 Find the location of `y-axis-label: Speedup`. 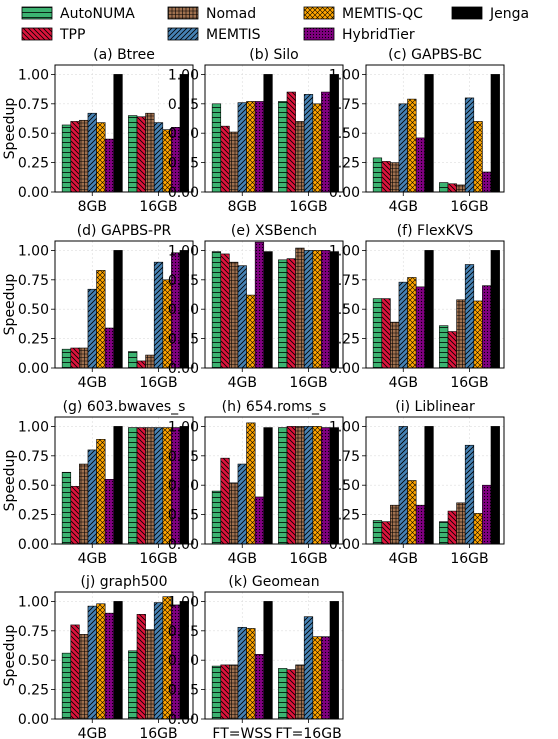

y-axis-label: Speedup is located at coordinates (10, 481).